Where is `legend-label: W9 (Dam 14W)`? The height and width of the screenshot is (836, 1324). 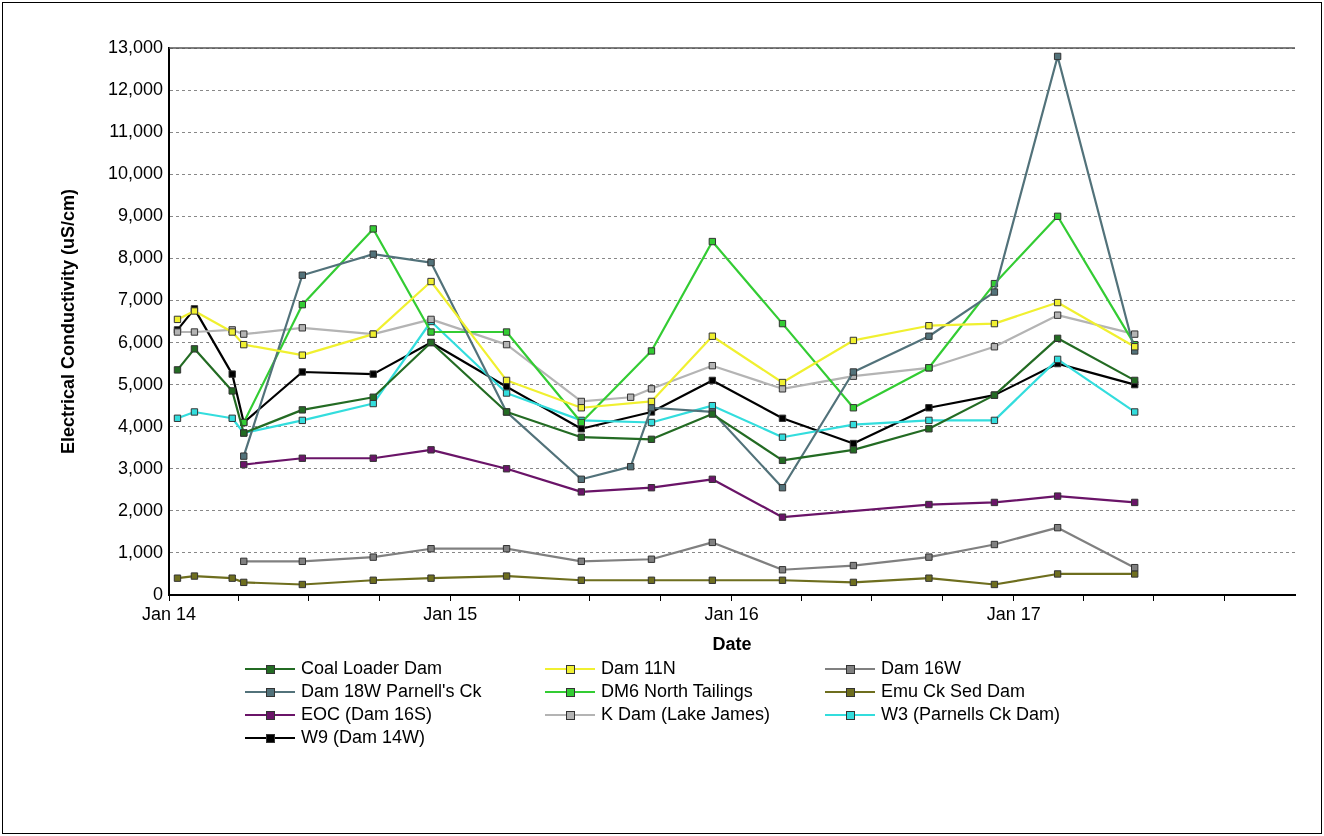
legend-label: W9 (Dam 14W) is located at coordinates (363, 737).